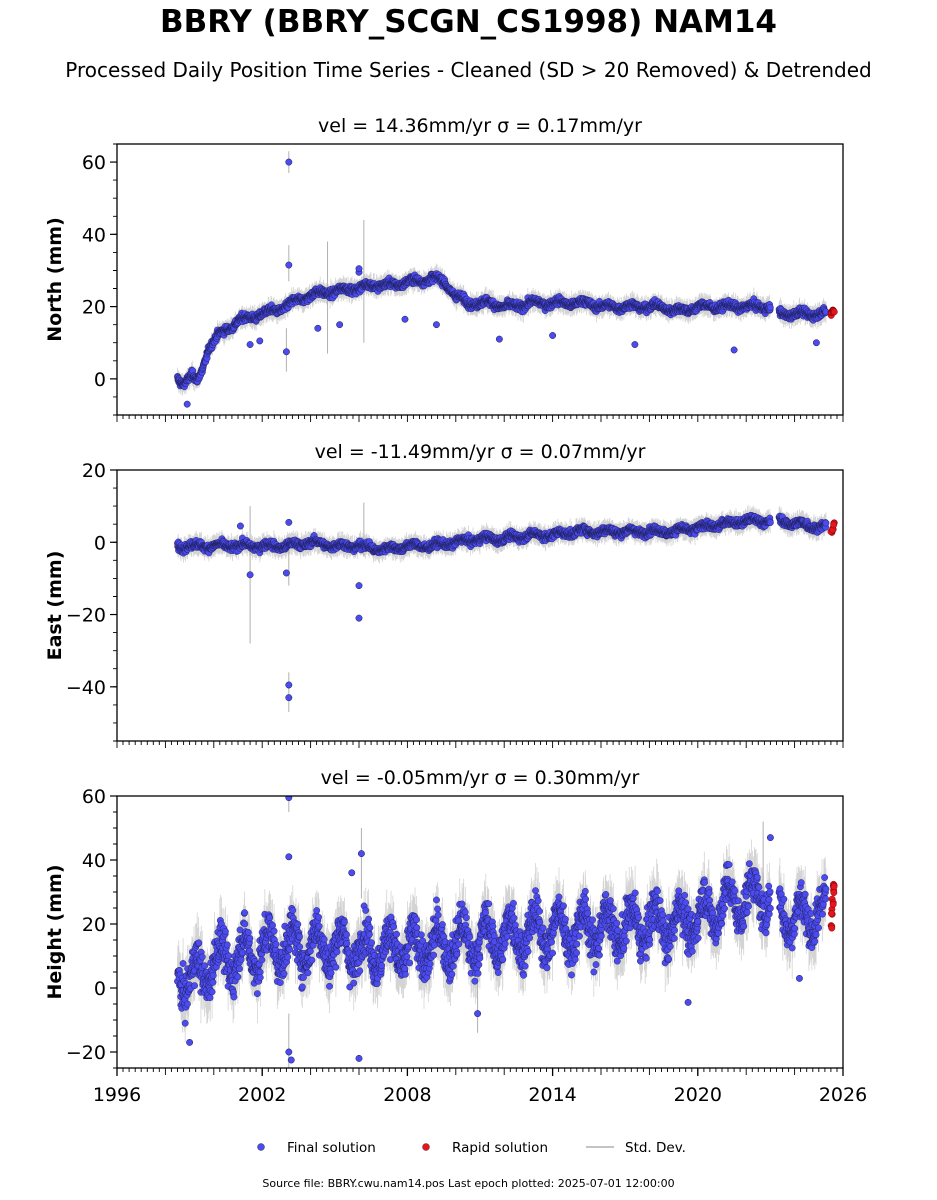  Describe the element at coordinates (506, 607) in the screenshot. I see `plot-area-east` at that location.